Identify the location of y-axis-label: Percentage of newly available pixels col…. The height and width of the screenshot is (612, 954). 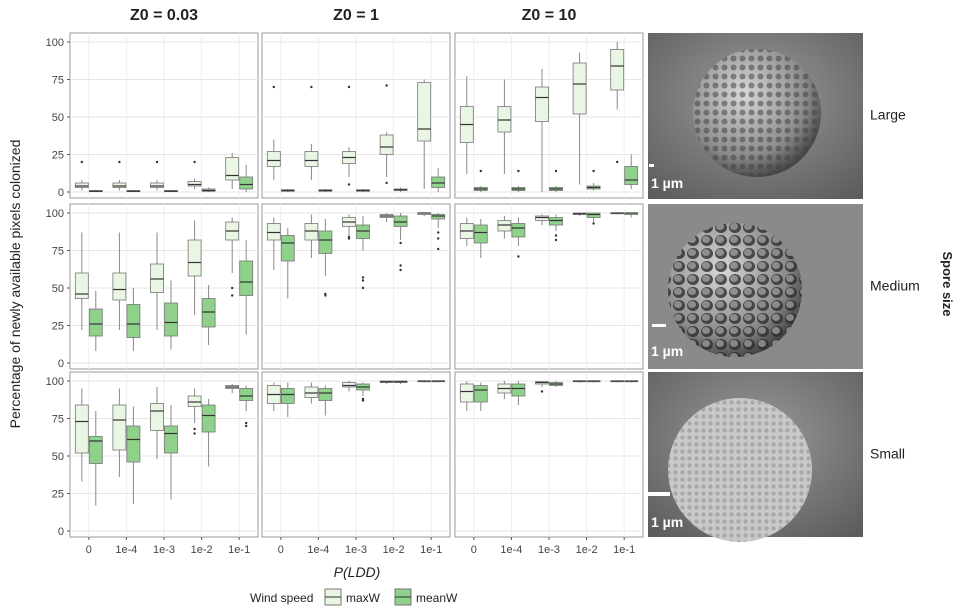
(15, 284).